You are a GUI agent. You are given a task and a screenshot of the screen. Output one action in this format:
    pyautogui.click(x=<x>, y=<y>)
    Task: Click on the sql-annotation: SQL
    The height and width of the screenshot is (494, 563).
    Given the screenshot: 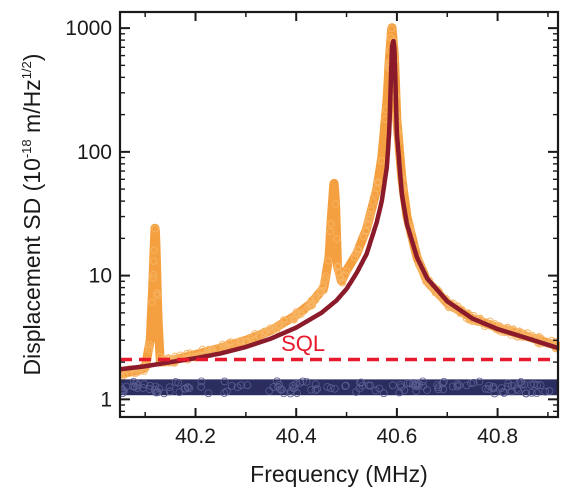 What is the action you would take?
    pyautogui.click(x=303, y=343)
    